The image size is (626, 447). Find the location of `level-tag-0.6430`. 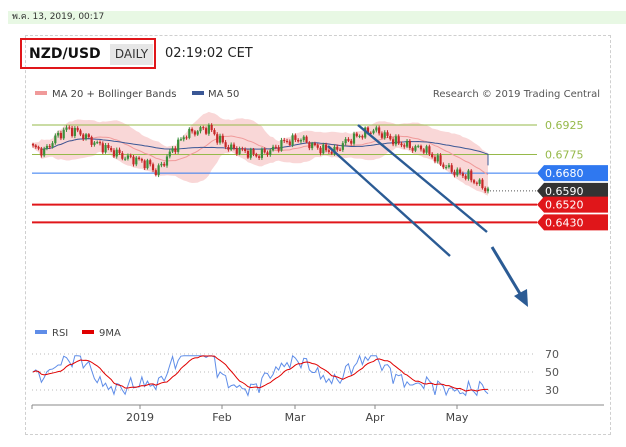

level-tag-0.6430 is located at coordinates (572, 222).